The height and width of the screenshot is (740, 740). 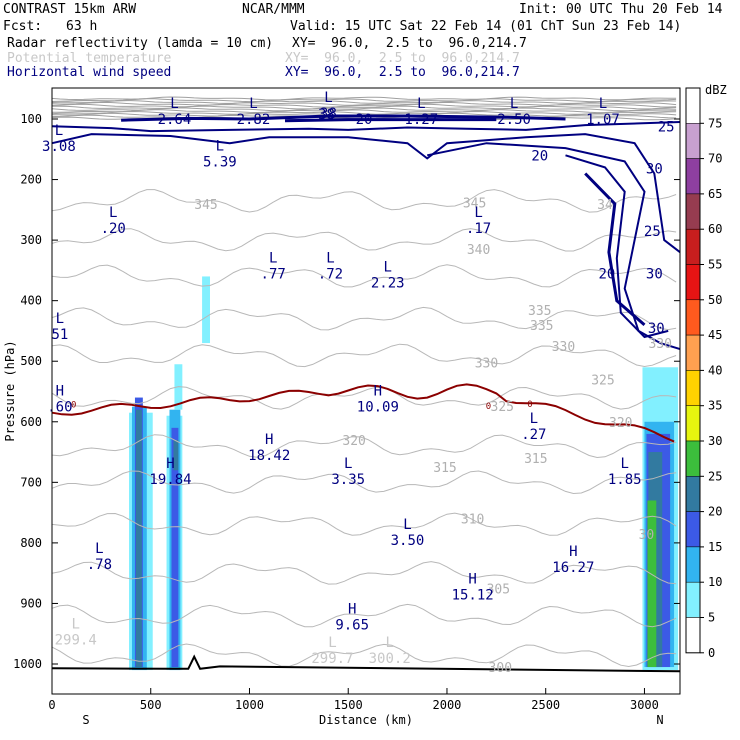 I want to click on center-value: 2.23, so click(x=388, y=283).